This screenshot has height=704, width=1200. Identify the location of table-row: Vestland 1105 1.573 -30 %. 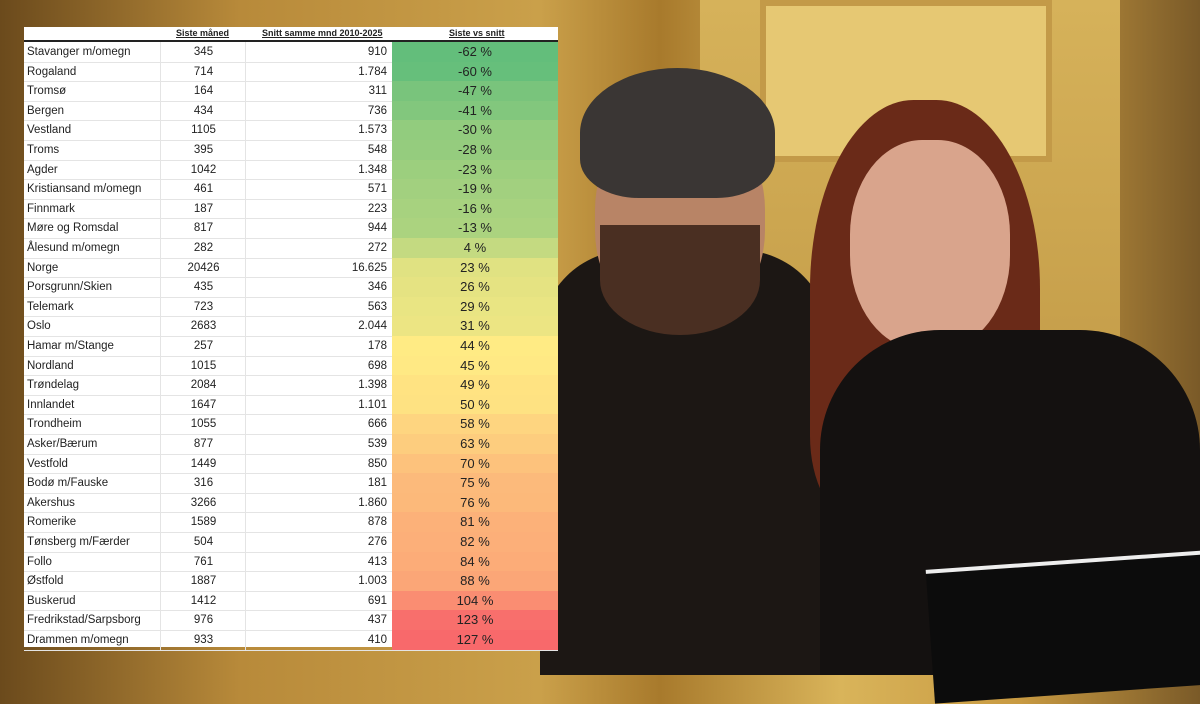
(291, 130).